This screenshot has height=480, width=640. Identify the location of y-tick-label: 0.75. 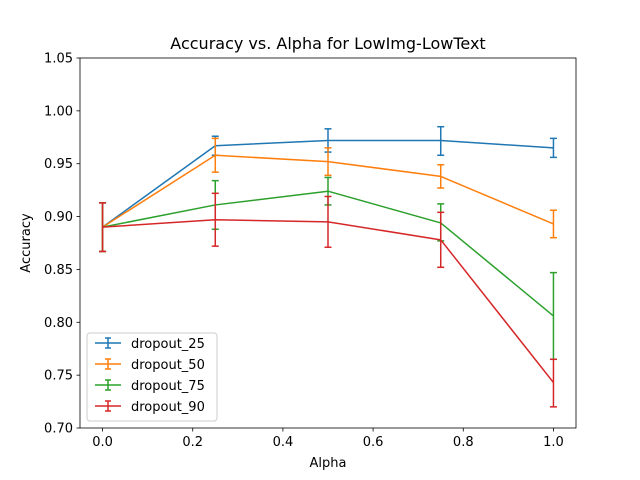
(58, 376).